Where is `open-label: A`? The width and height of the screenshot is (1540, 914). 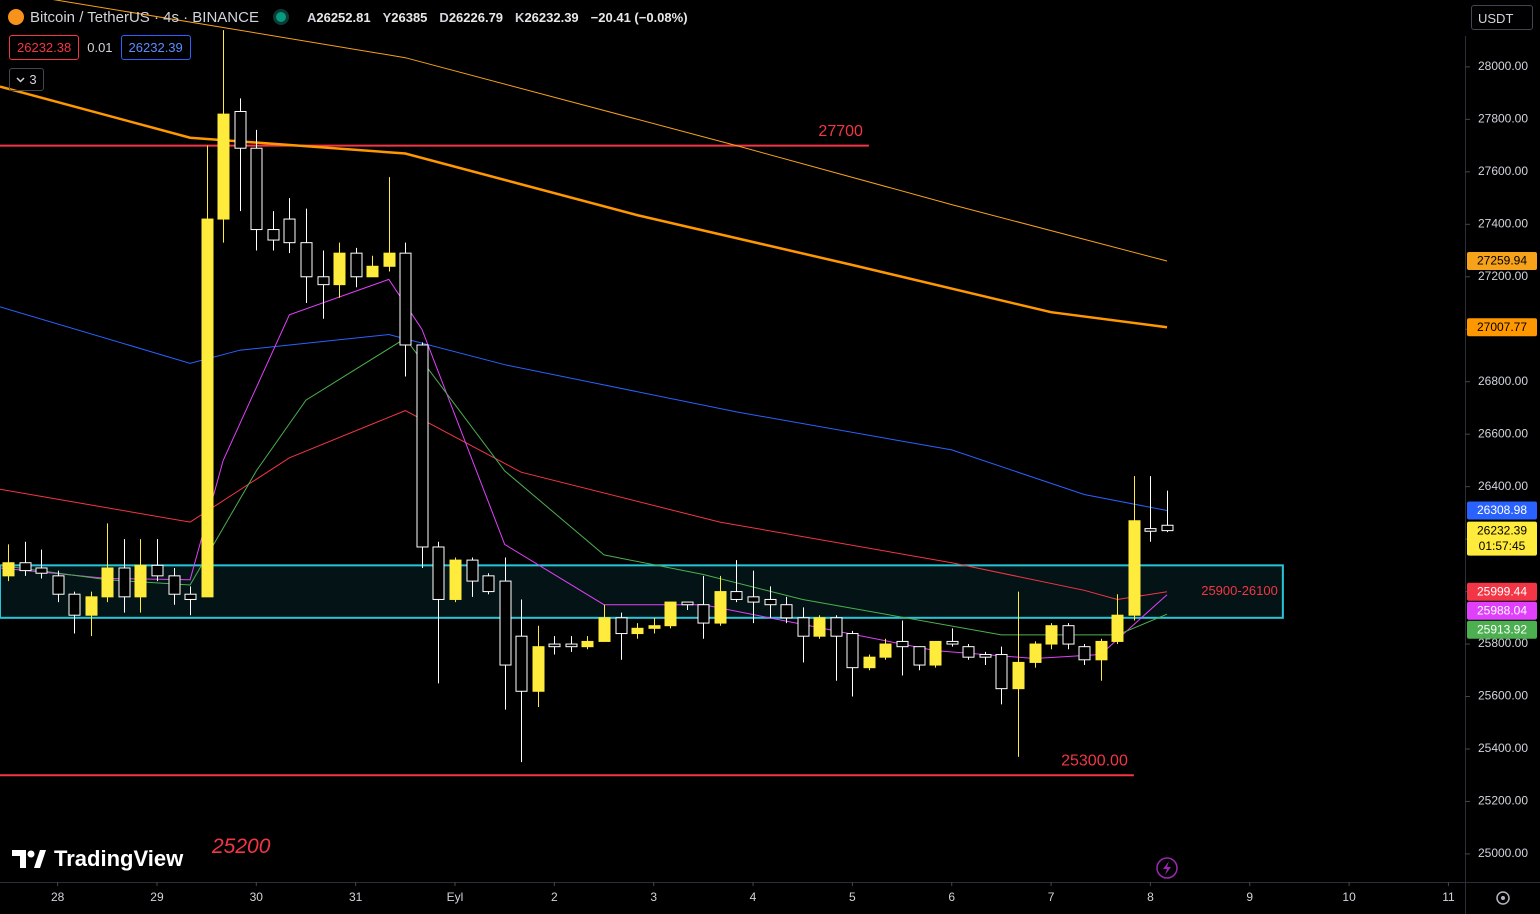 open-label: A is located at coordinates (311, 17).